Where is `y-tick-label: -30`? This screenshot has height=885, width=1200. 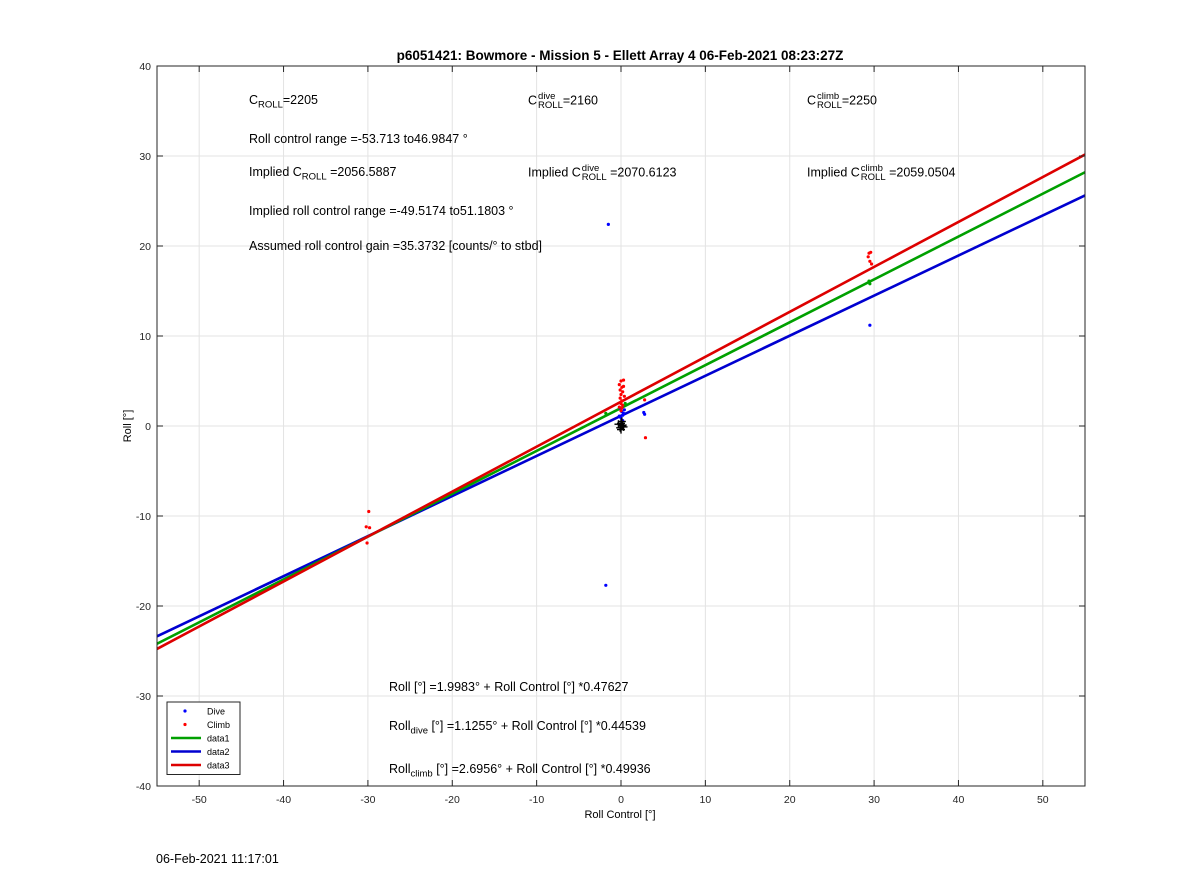 y-tick-label: -30 is located at coordinates (143, 697).